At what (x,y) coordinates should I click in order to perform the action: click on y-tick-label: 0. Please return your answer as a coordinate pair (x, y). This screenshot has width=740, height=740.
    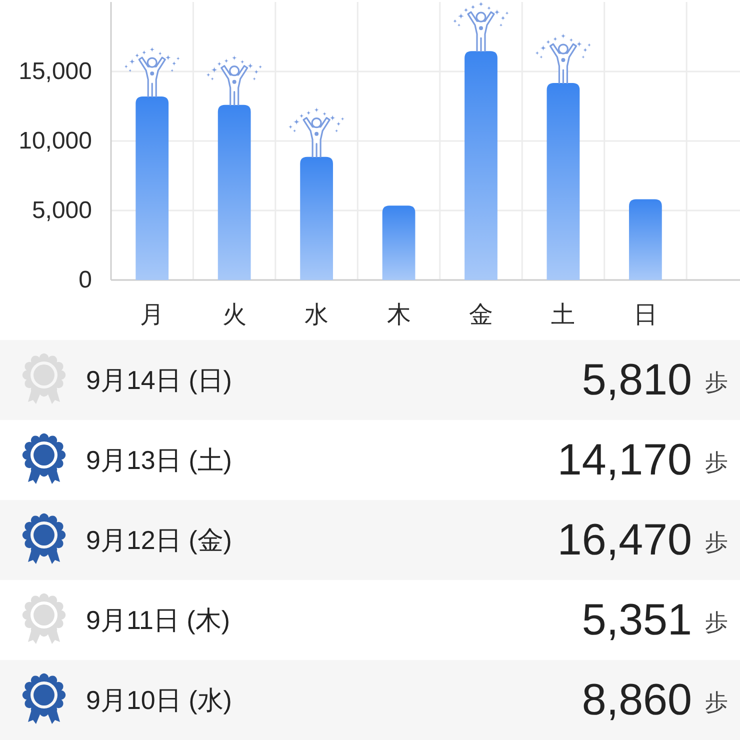
    Looking at the image, I should click on (85, 280).